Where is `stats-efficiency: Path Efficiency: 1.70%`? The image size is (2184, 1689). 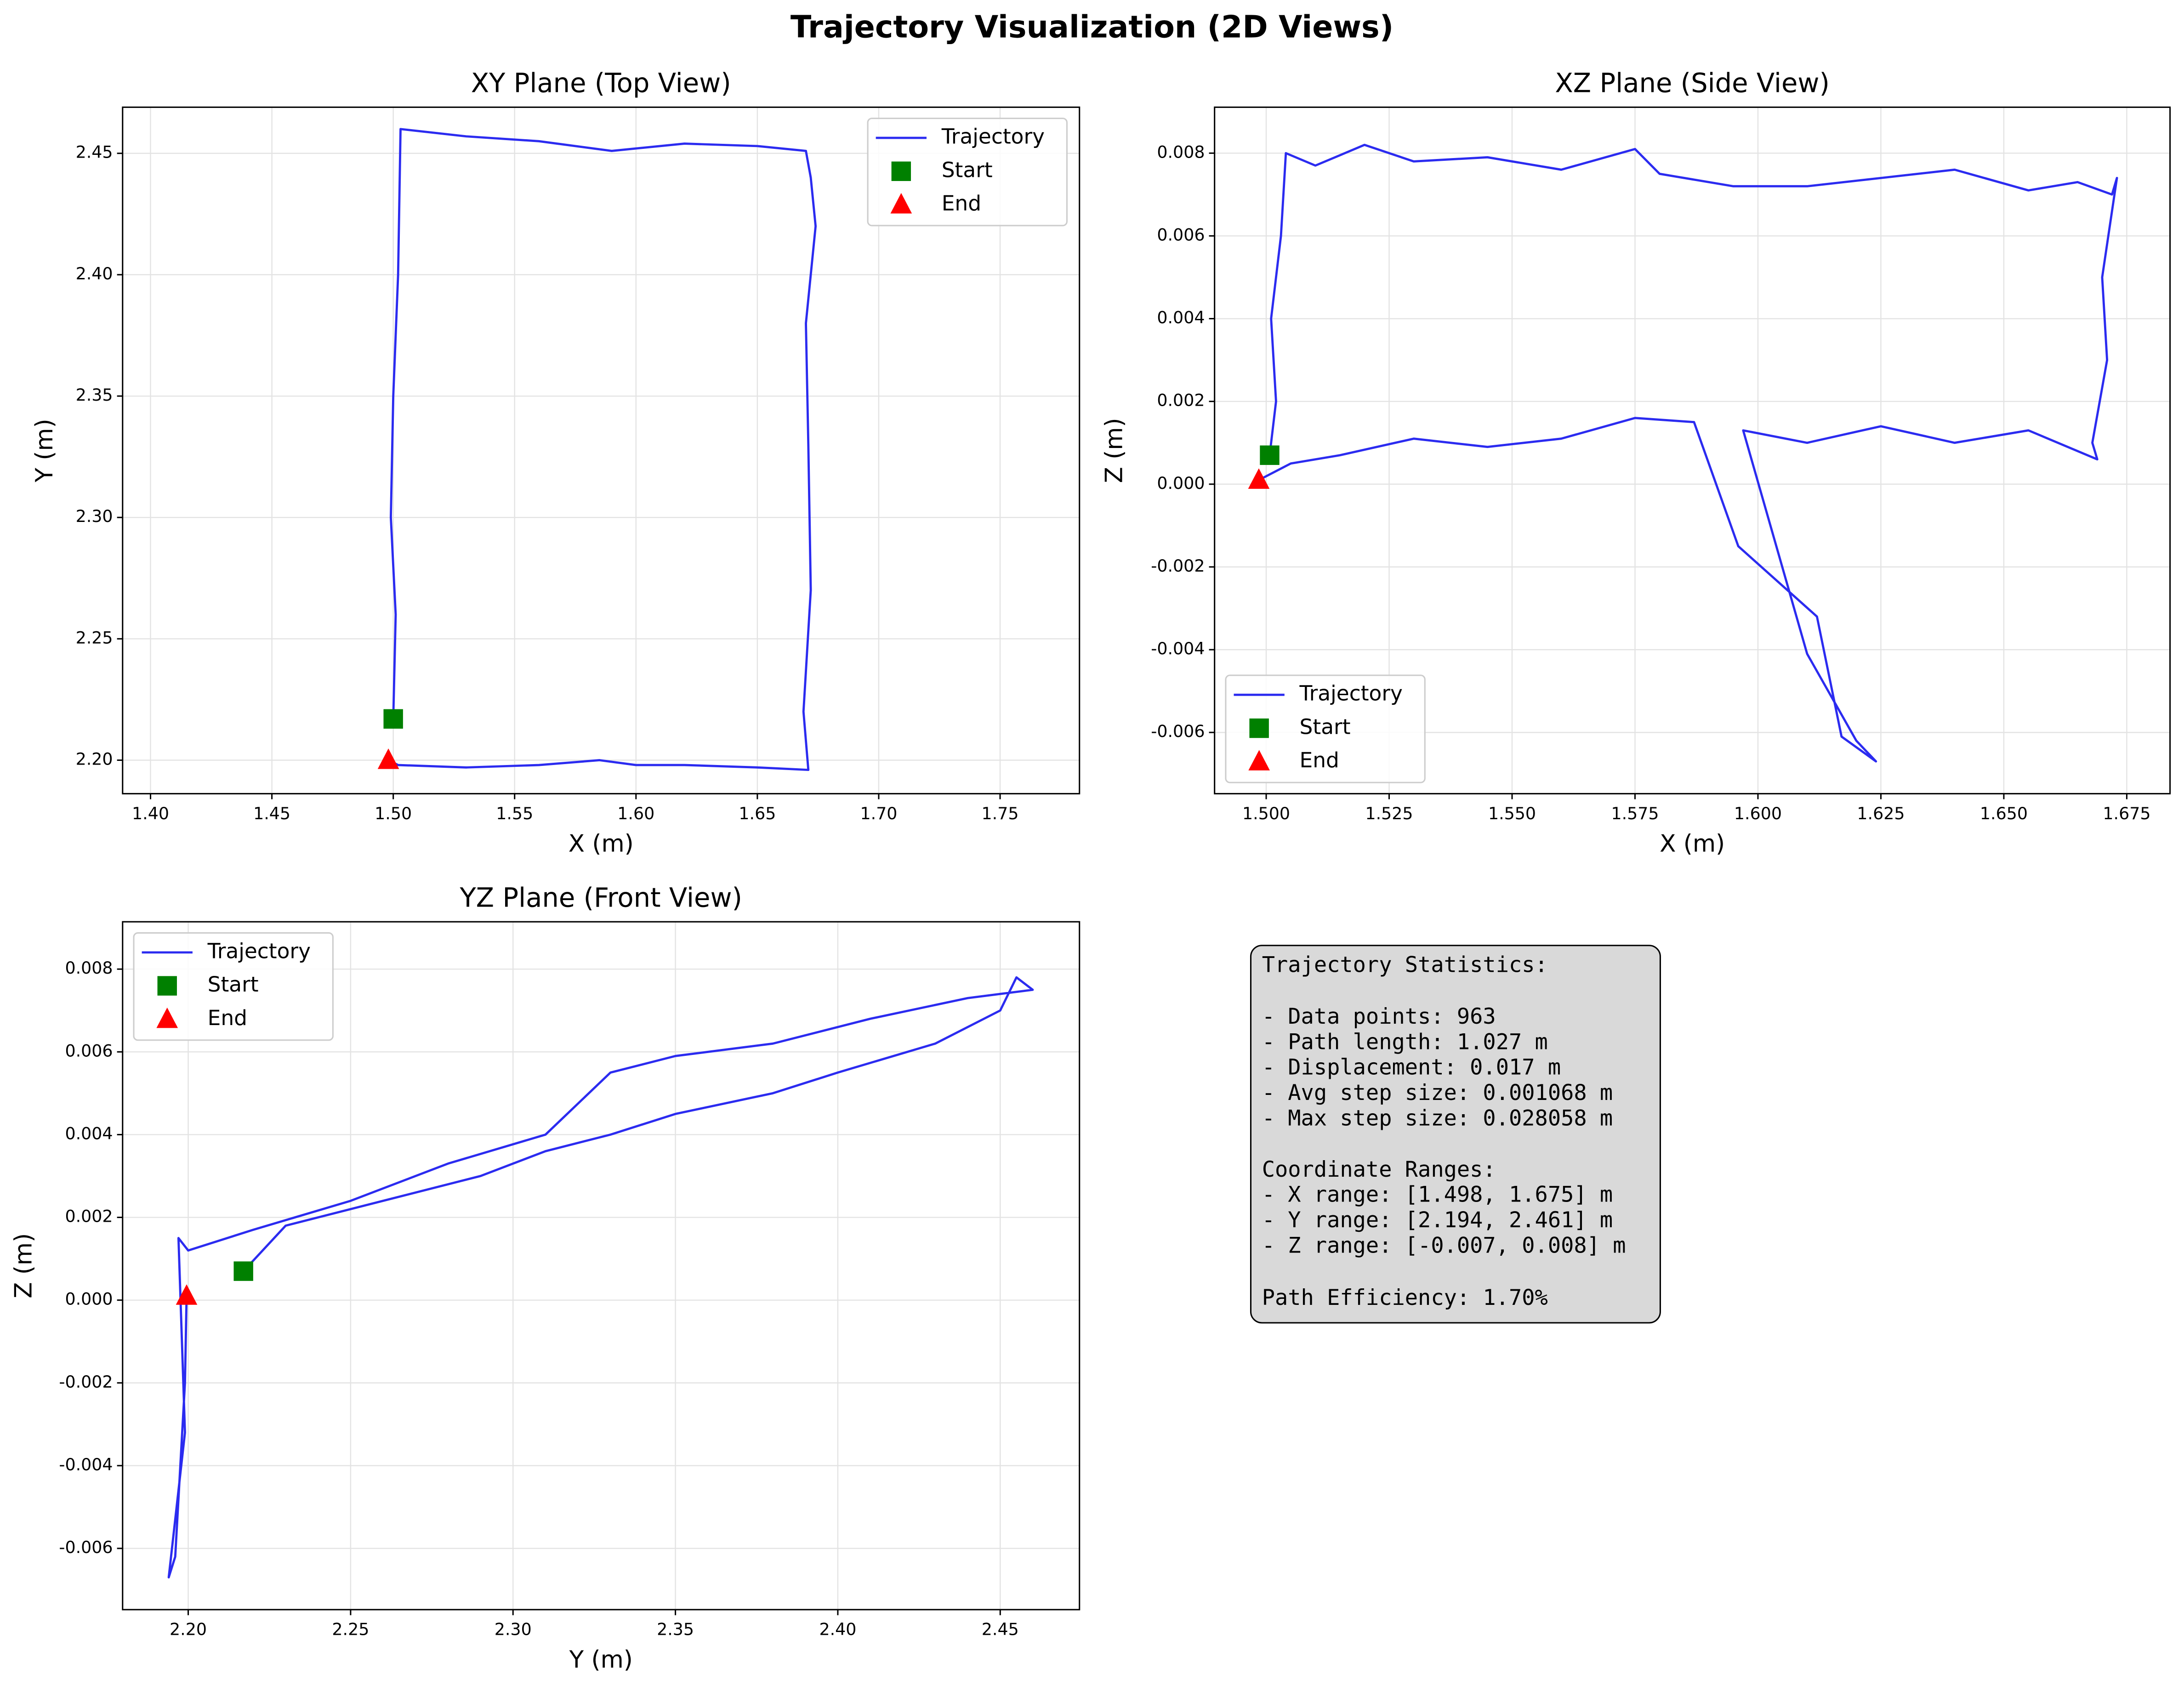
stats-efficiency: Path Efficiency: 1.70% is located at coordinates (1405, 1297).